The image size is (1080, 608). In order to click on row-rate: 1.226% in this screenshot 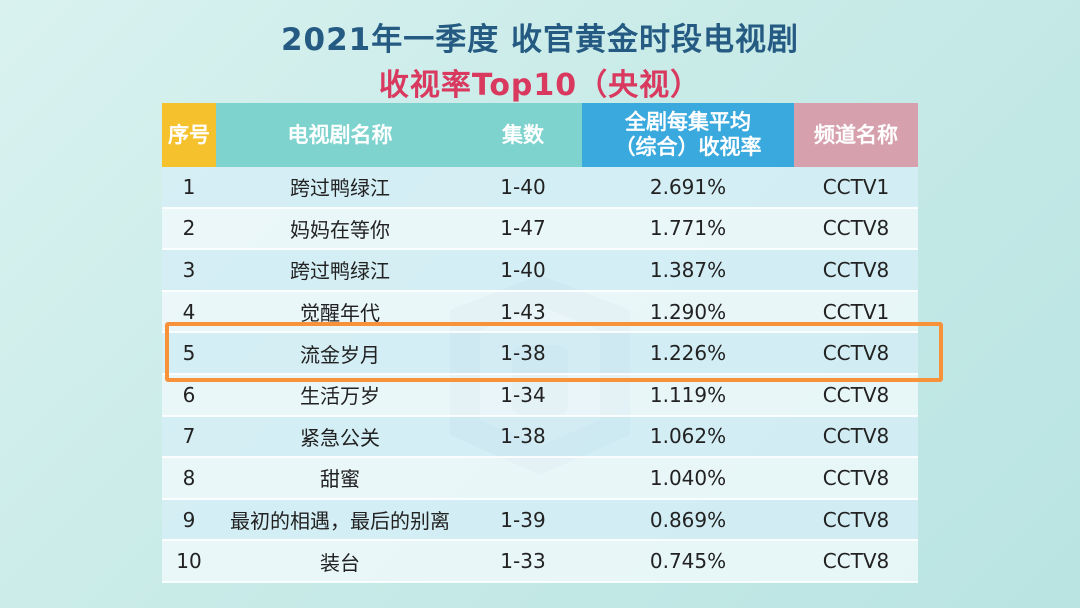, I will do `click(688, 353)`.